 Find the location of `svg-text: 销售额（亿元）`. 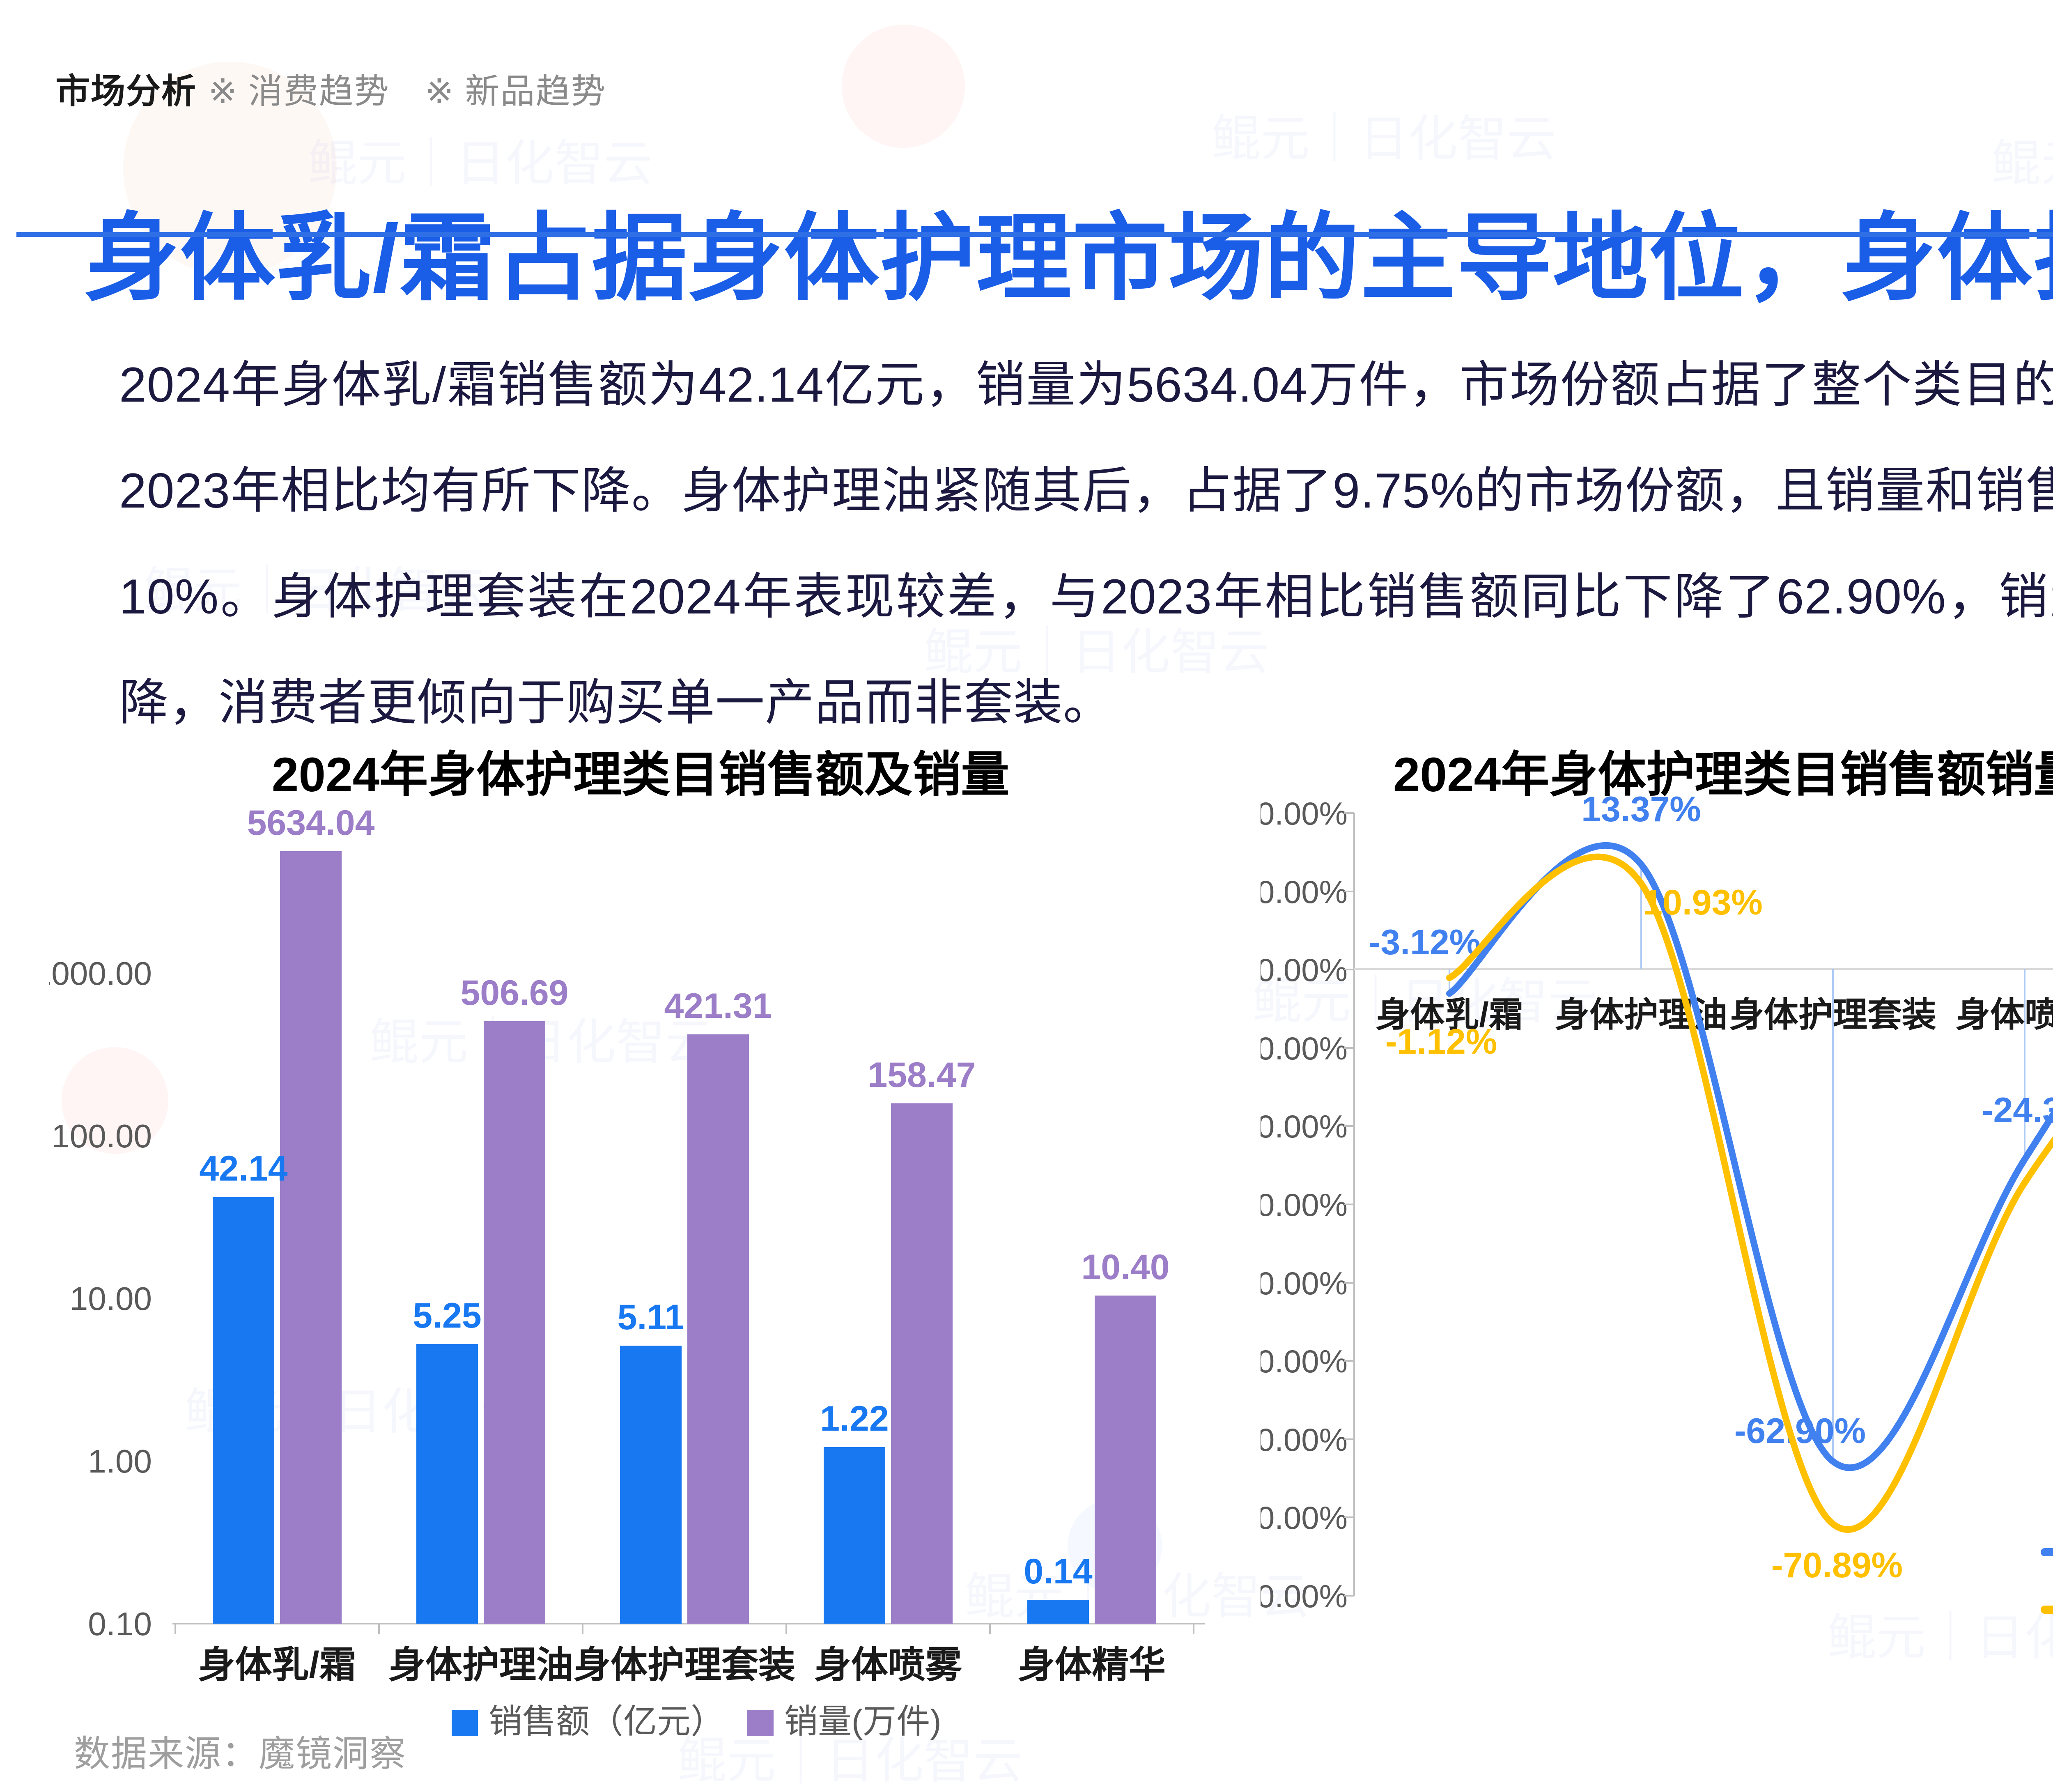

svg-text: 销售额（亿元） is located at coordinates (606, 1721).